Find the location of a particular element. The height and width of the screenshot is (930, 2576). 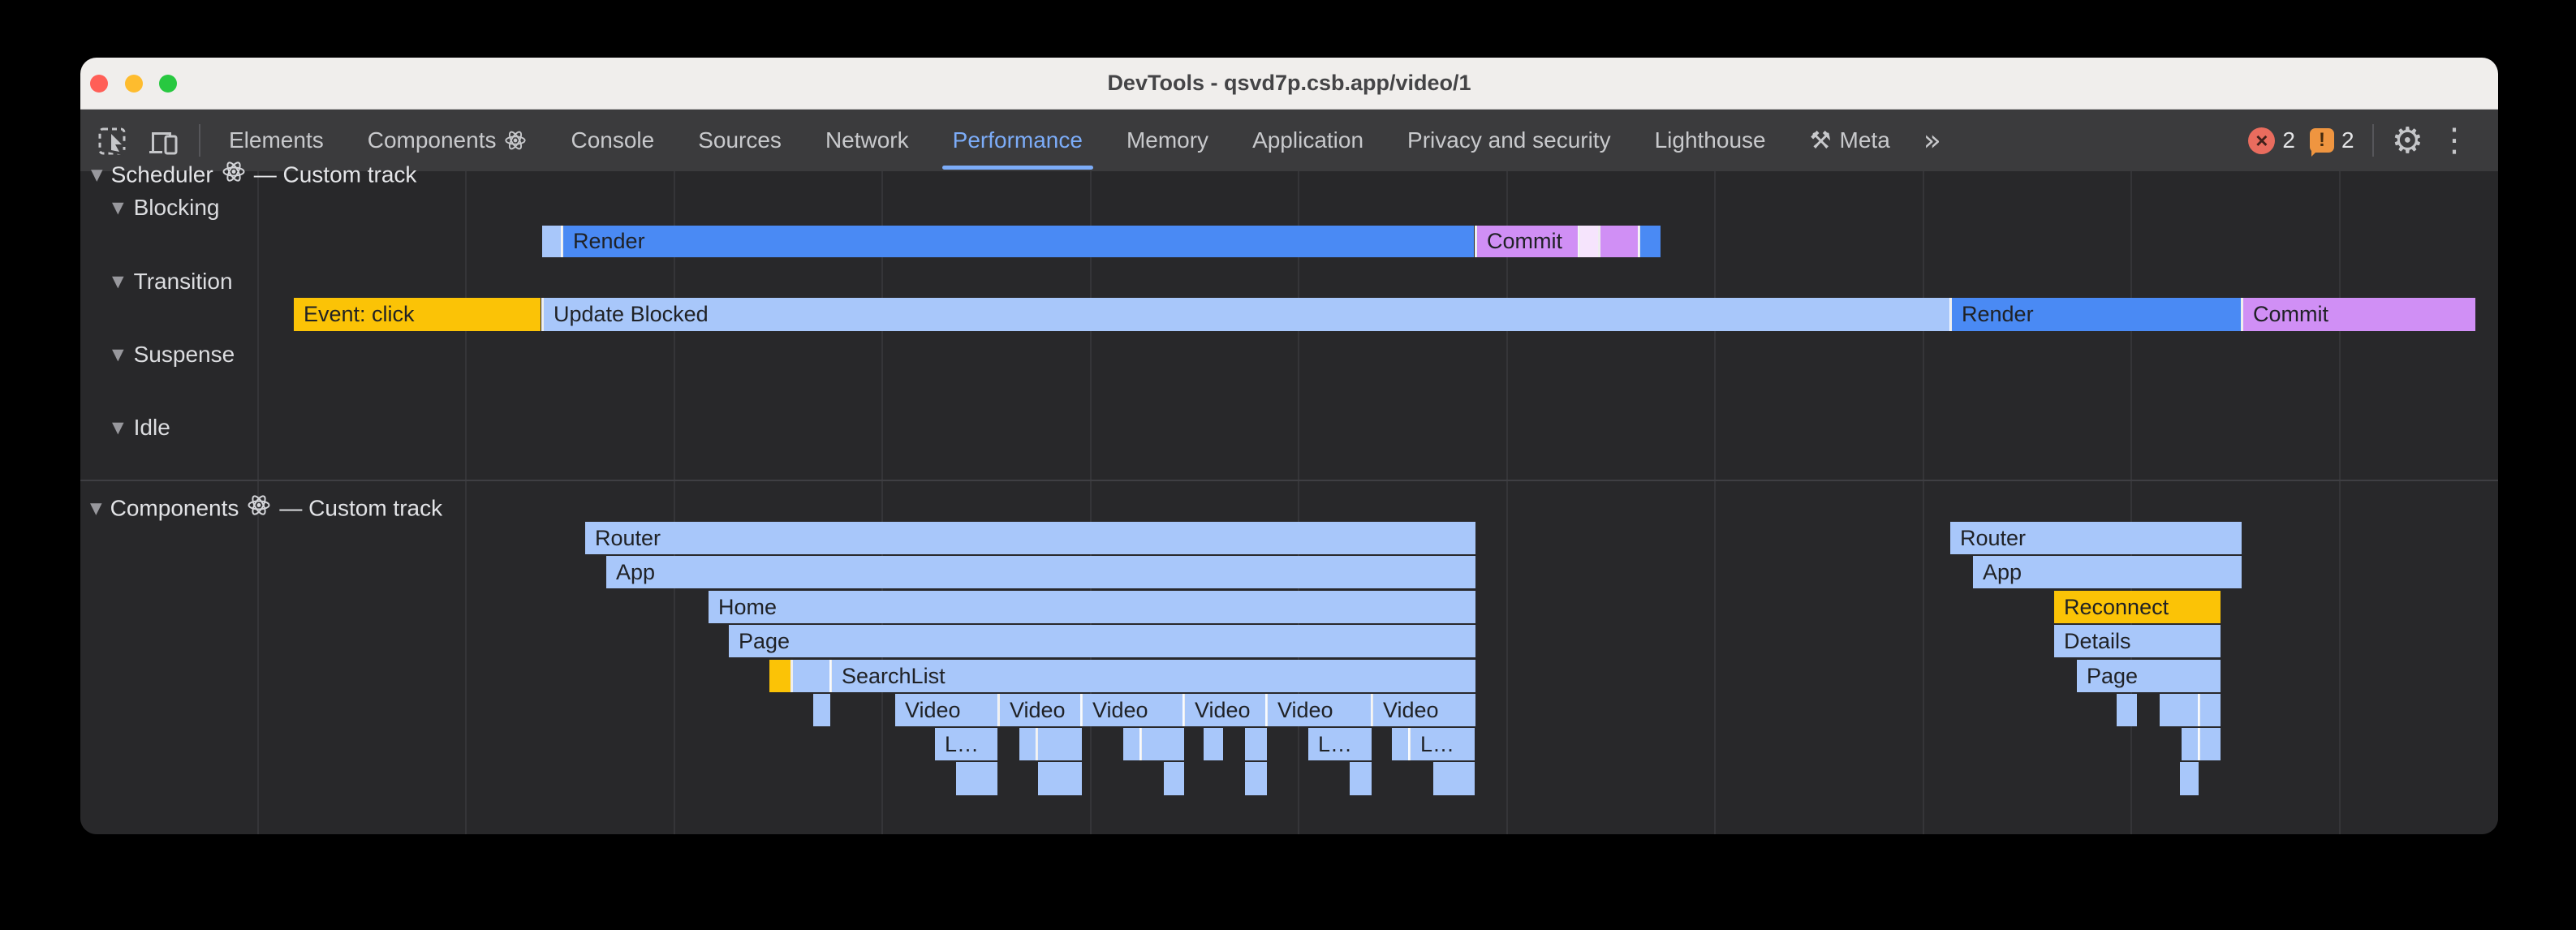

flame-bar-searchlist: SearchList is located at coordinates (1154, 676).